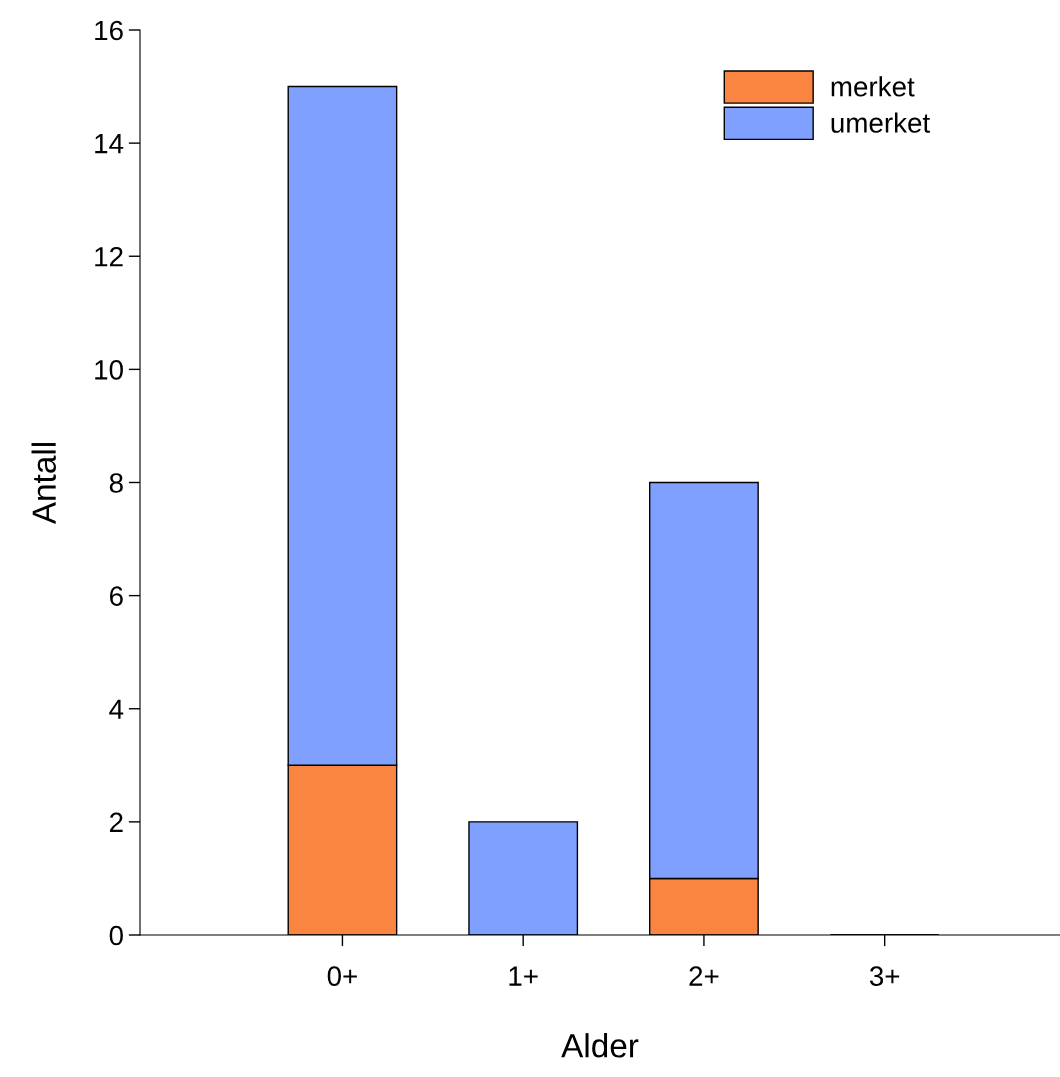  Describe the element at coordinates (116, 709) in the screenshot. I see `y-tick-label: 4` at that location.